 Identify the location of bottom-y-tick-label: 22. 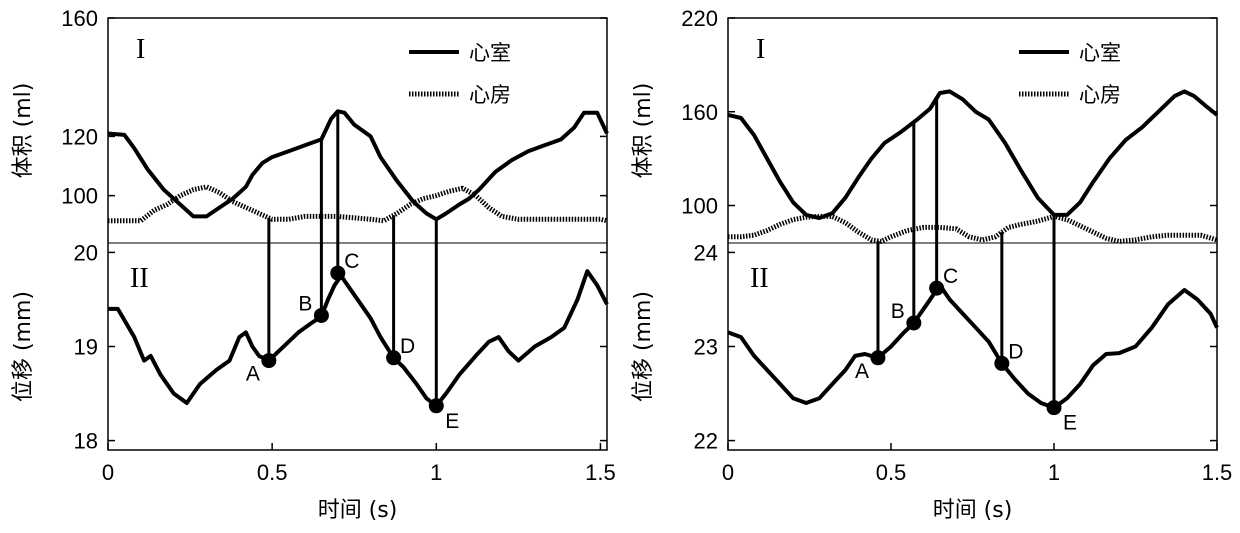
(706, 441).